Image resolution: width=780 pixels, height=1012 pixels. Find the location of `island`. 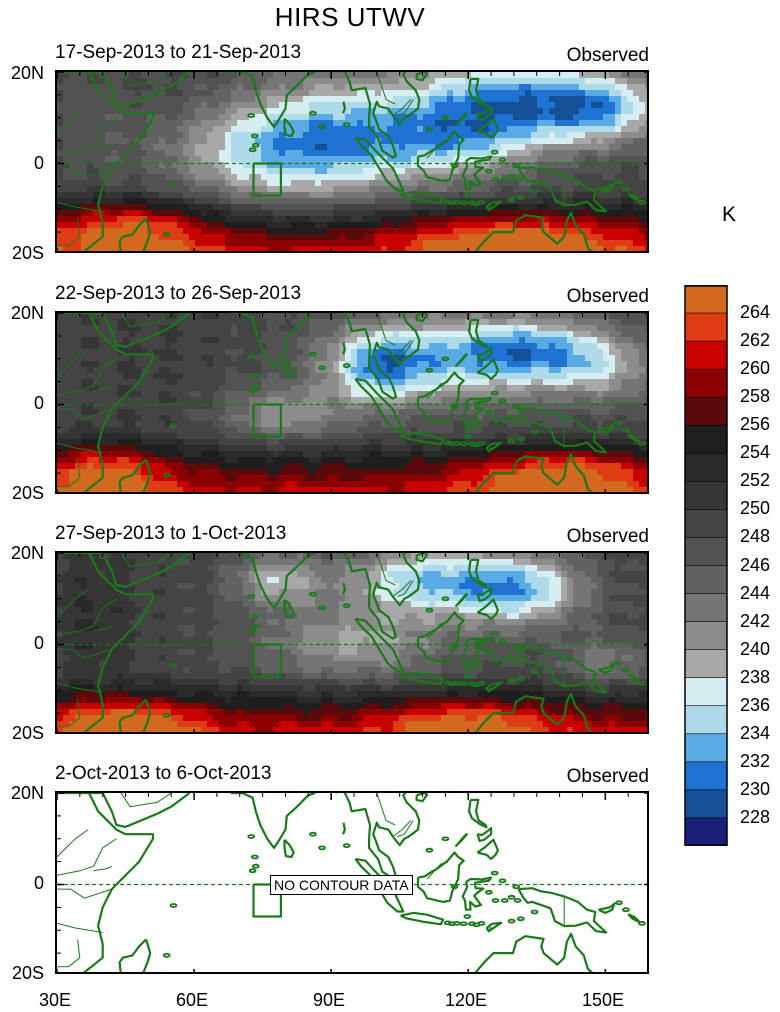

island is located at coordinates (481, 202).